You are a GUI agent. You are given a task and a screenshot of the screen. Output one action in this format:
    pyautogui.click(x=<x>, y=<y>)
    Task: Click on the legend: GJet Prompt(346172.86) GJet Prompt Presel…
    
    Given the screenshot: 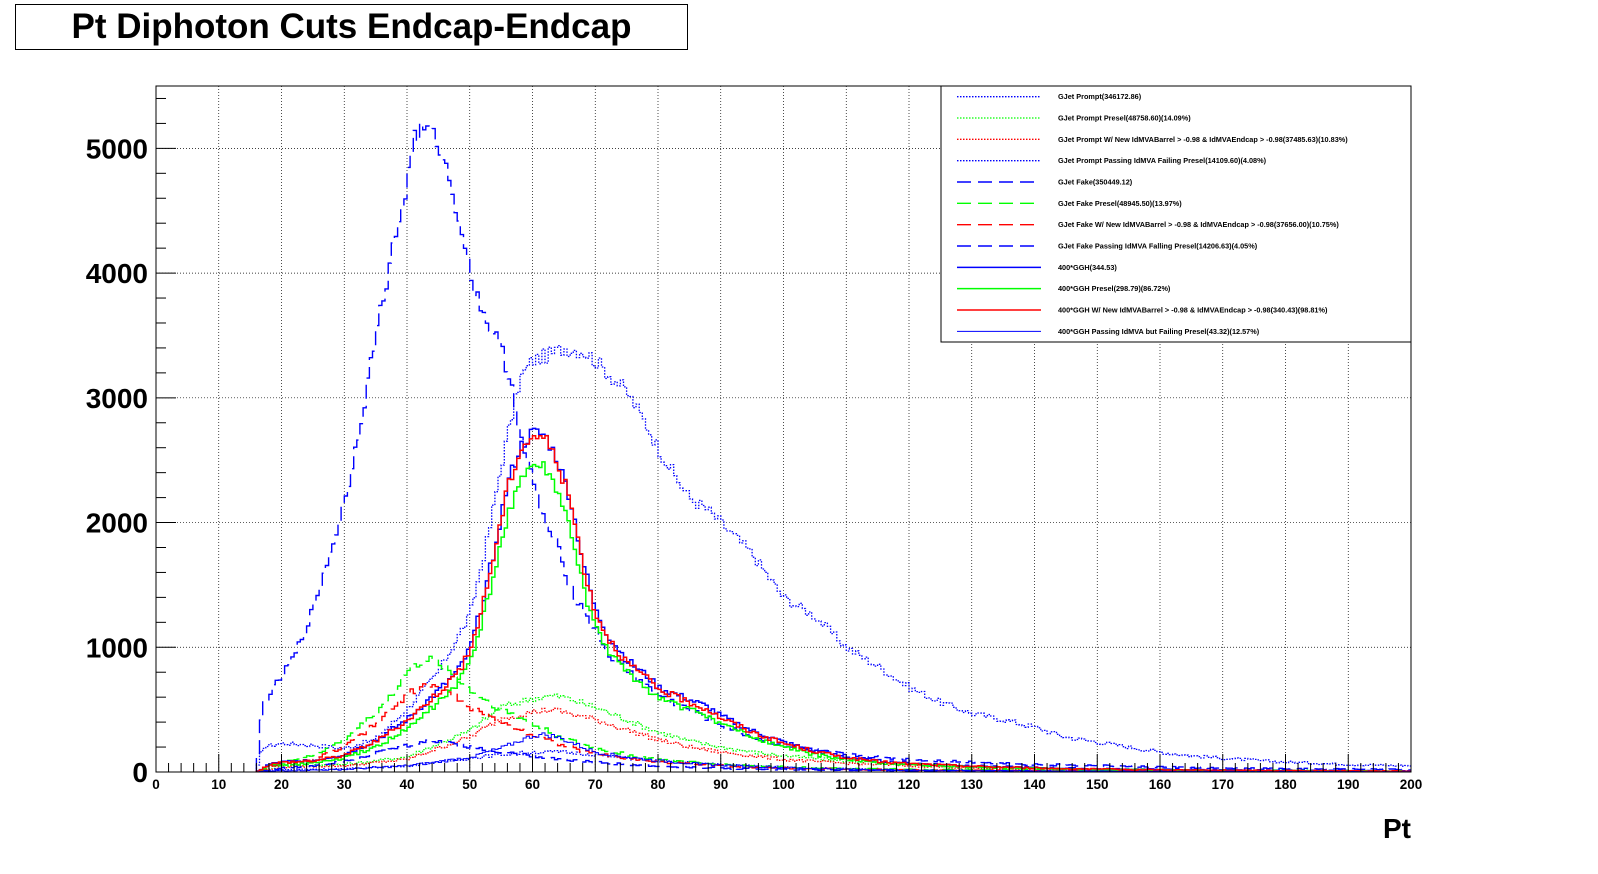 What is the action you would take?
    pyautogui.click(x=1176, y=214)
    